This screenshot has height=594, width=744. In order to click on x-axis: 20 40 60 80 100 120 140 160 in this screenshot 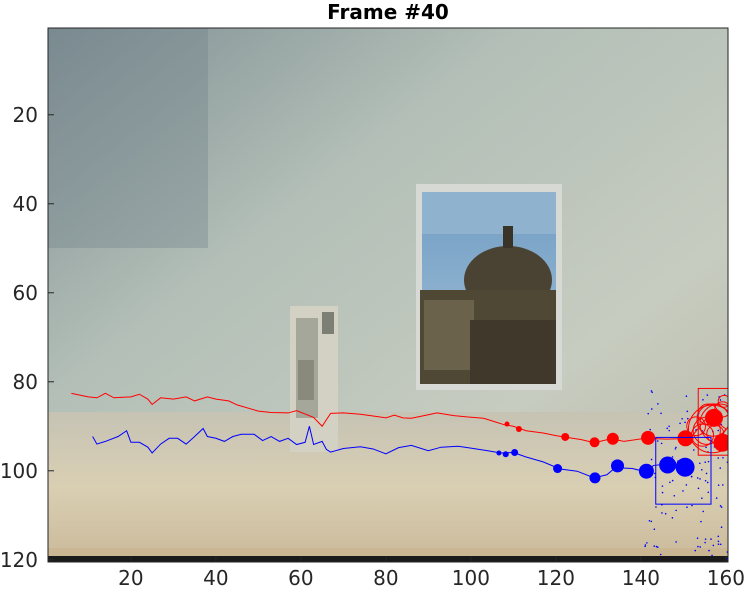, I will do `click(431, 573)`.